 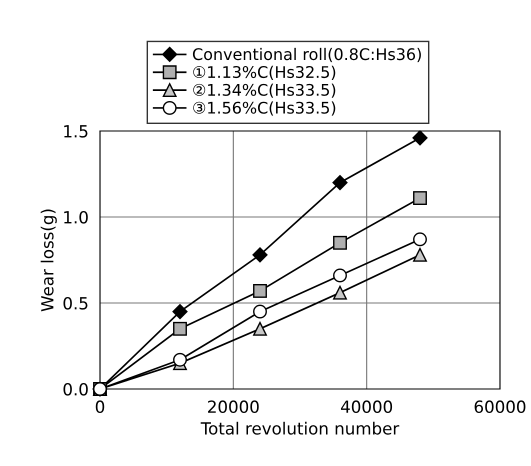 I want to click on y-axis-title: Wear loss(g), so click(x=48, y=260).